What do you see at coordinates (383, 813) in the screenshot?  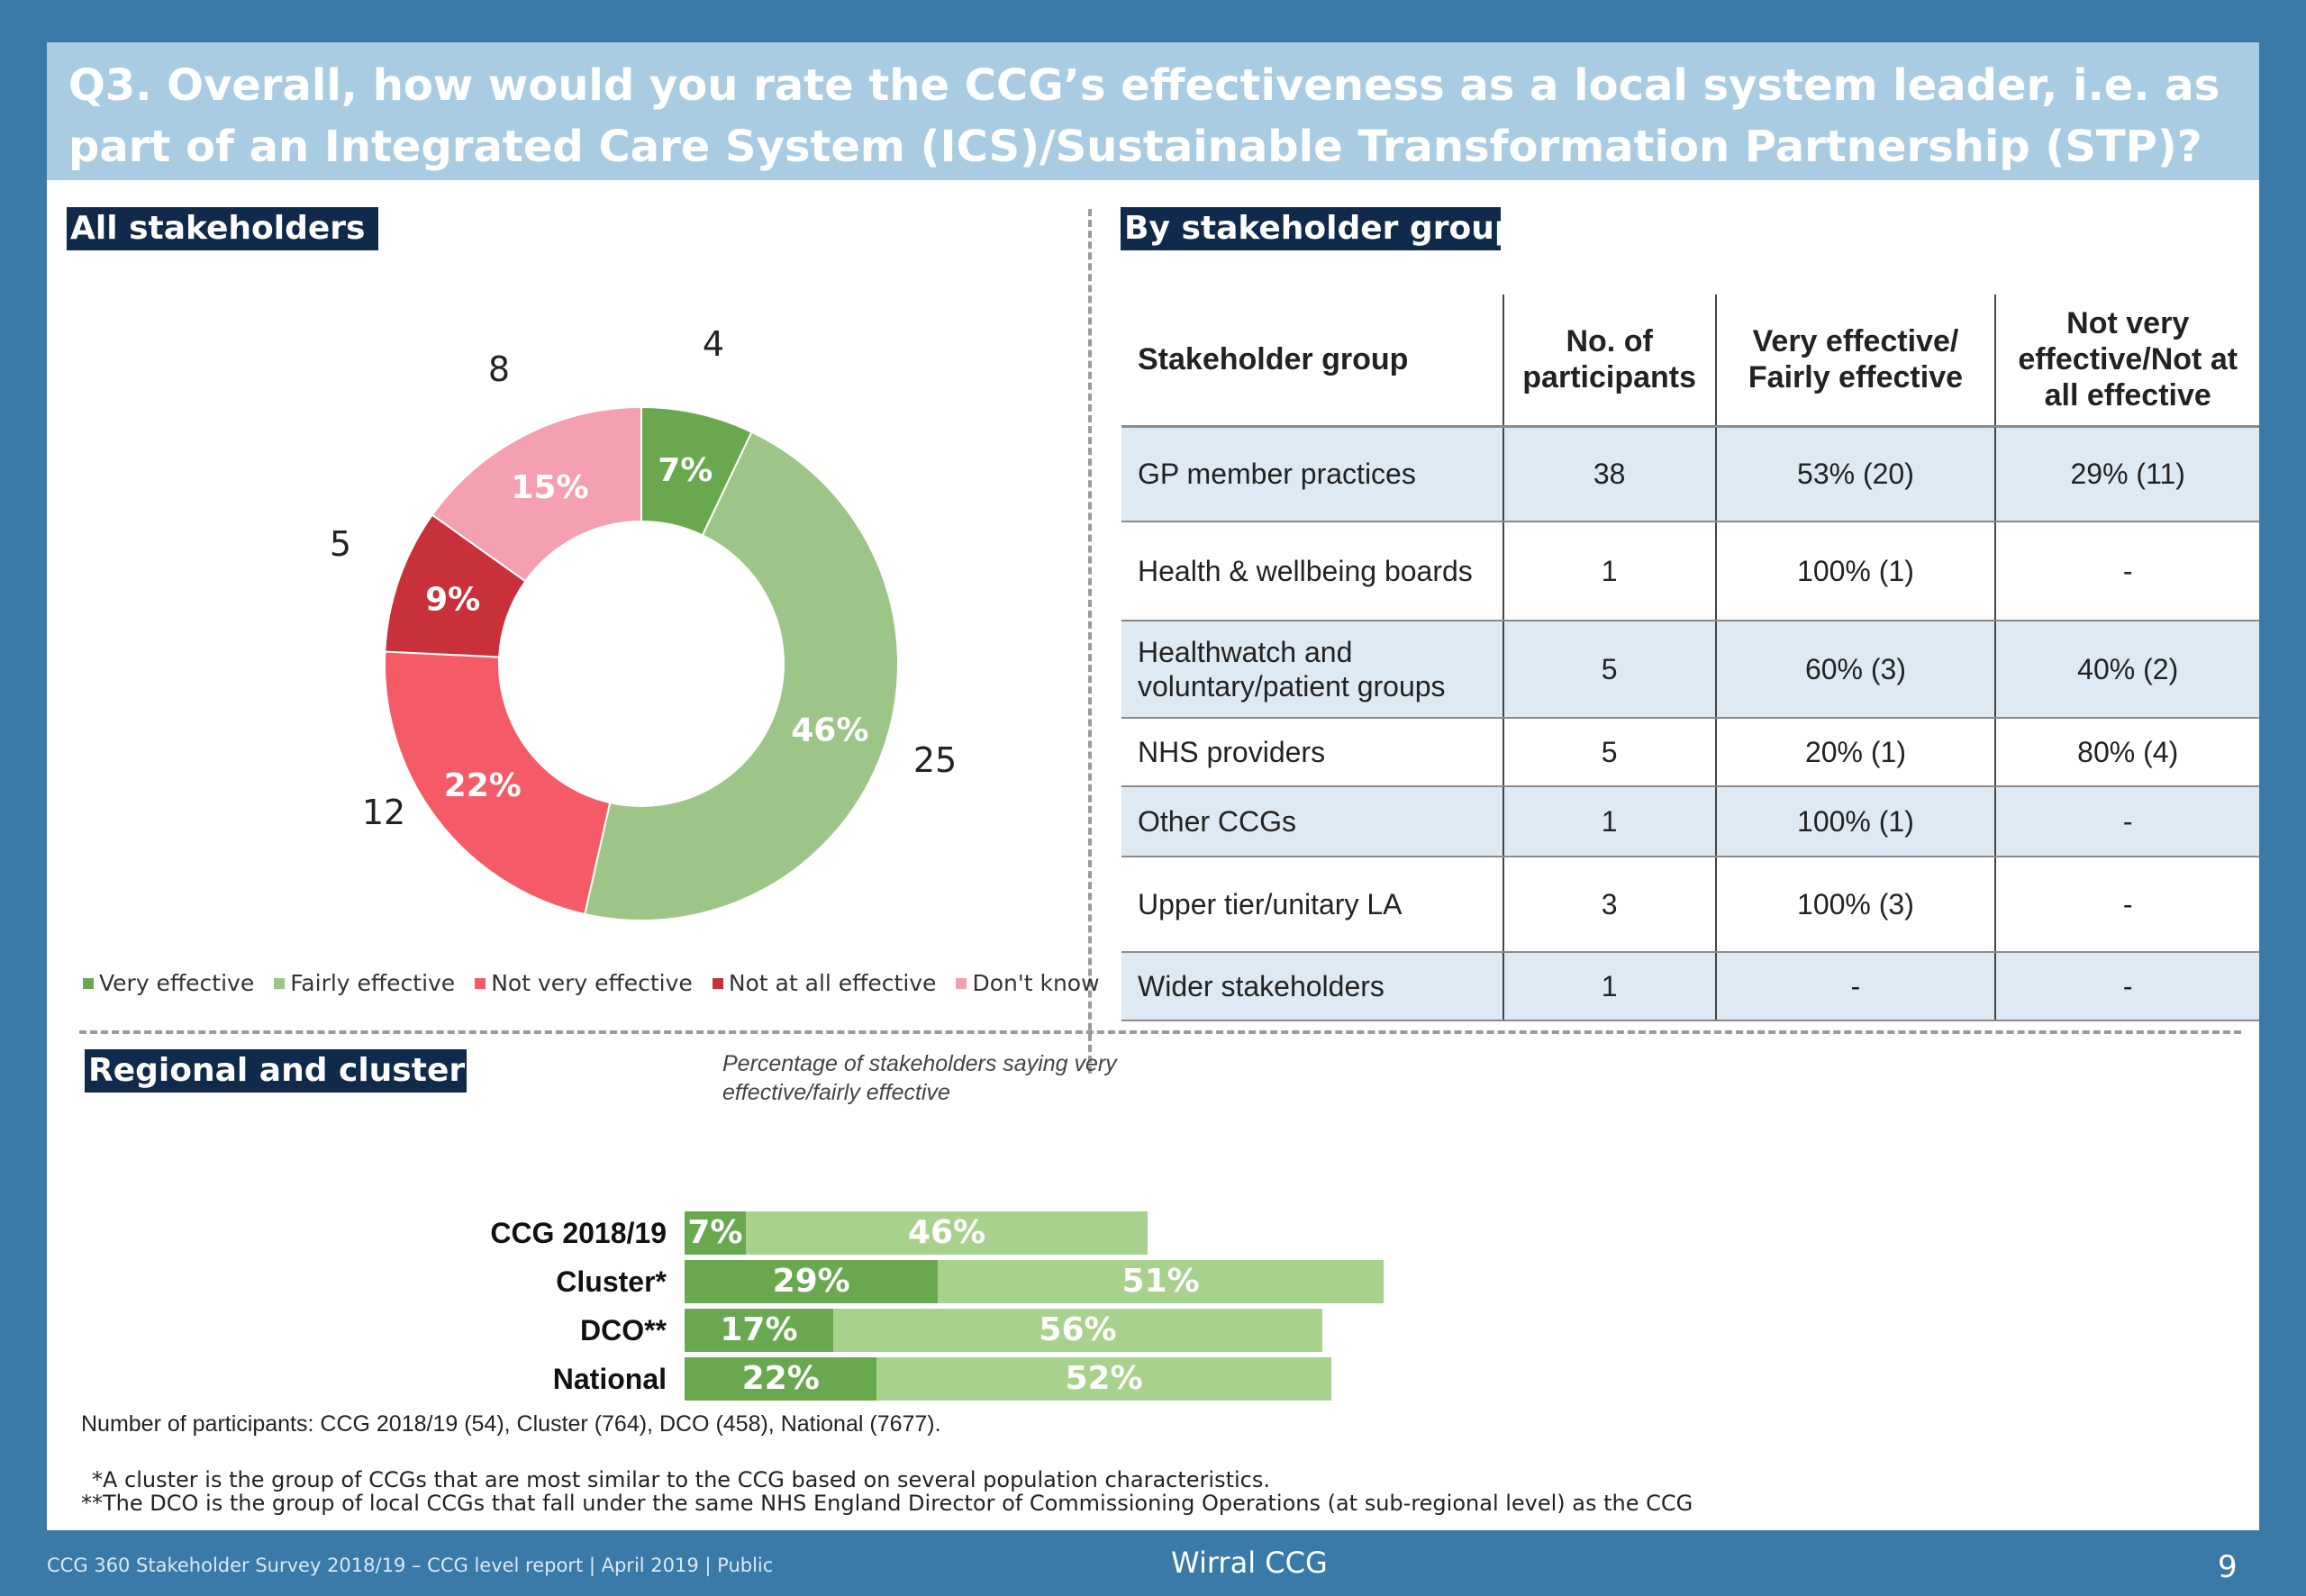 I see `donut-count-label: 12` at bounding box center [383, 813].